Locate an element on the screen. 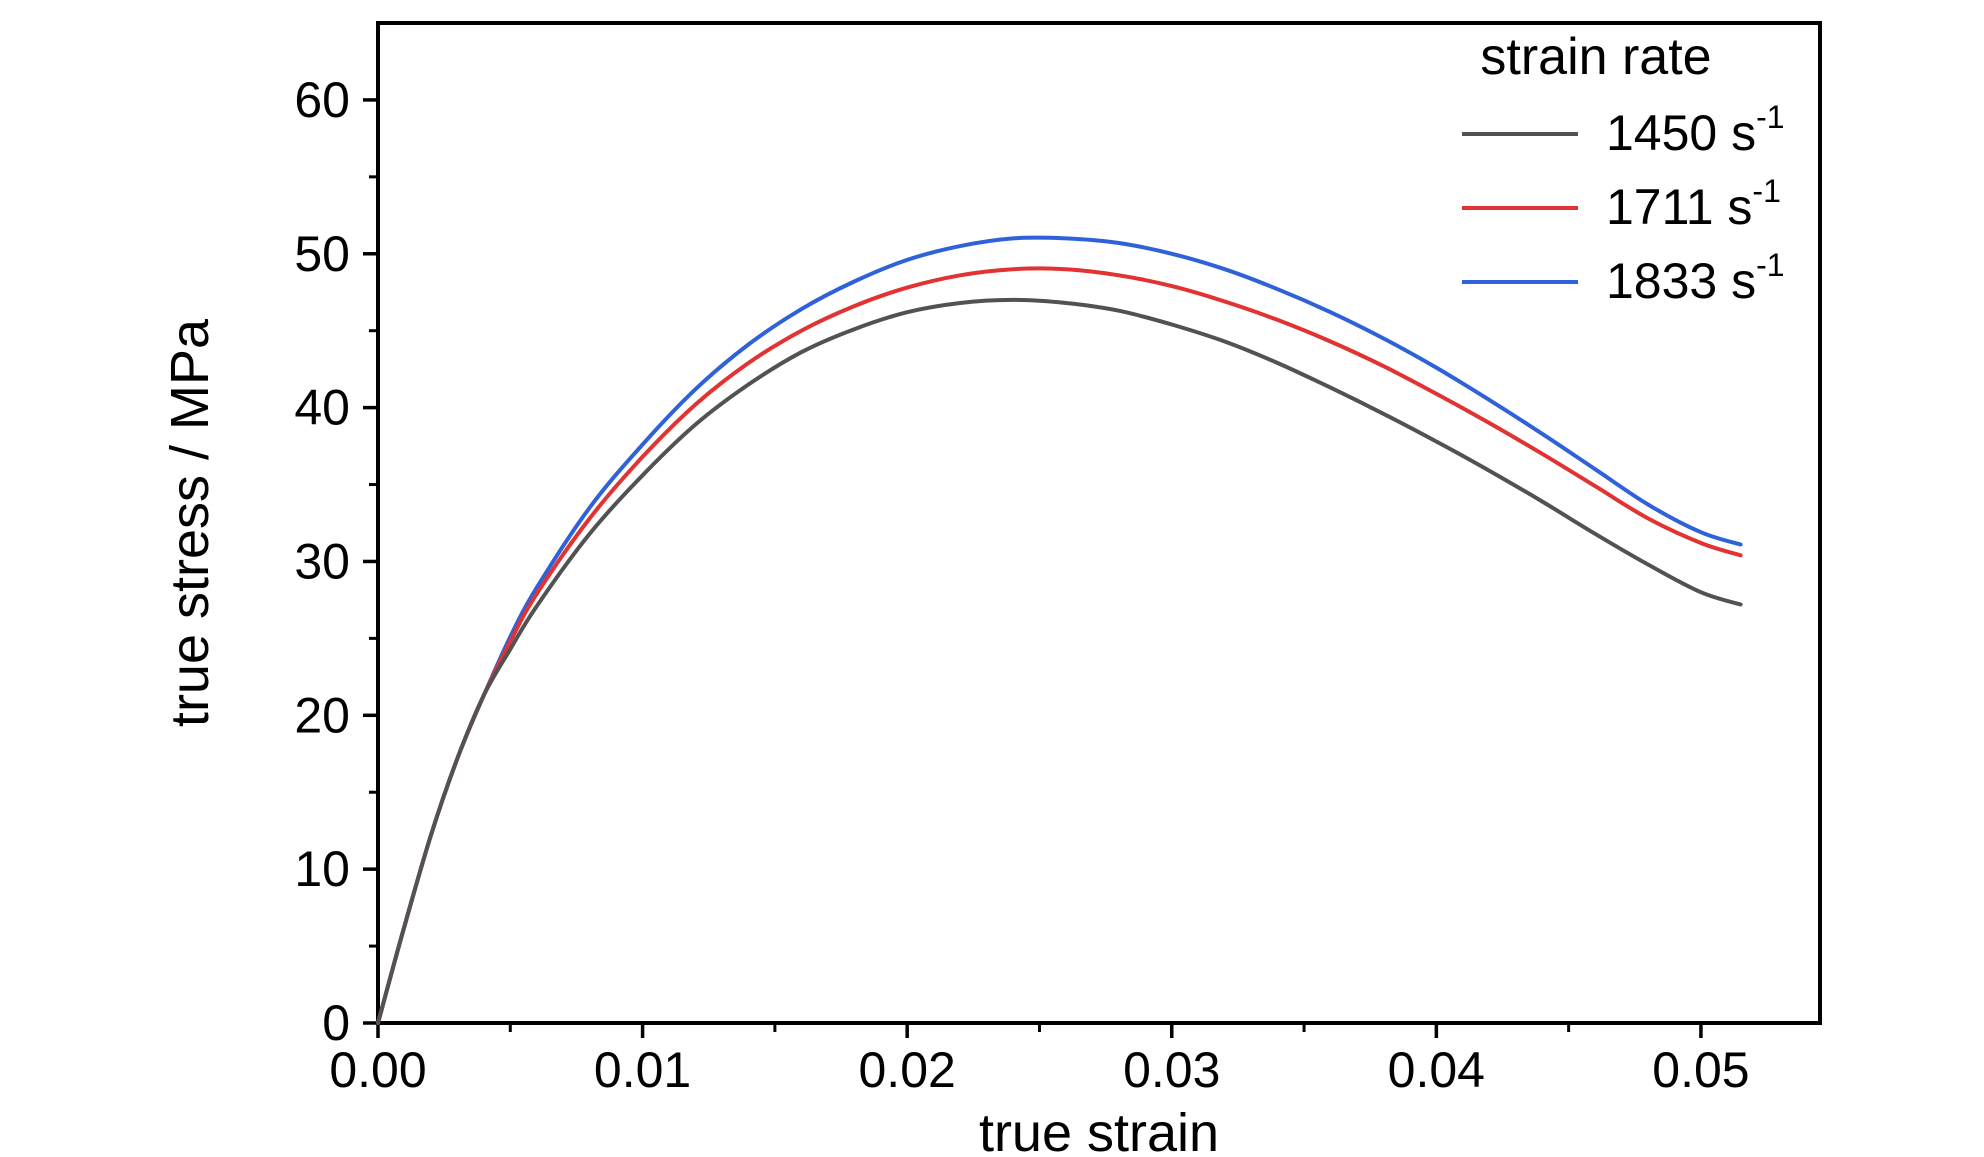  legend-label-1450-s-1: 1450 s-1 is located at coordinates (1695, 130).